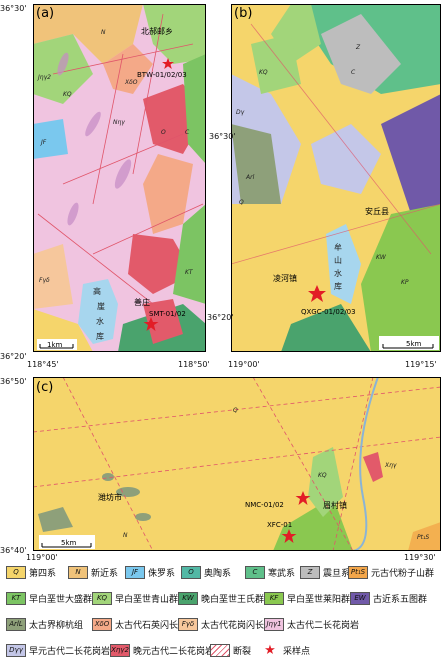  Describe the element at coordinates (240, 112) in the screenshot. I see `unit-b-5: Dγ` at that location.